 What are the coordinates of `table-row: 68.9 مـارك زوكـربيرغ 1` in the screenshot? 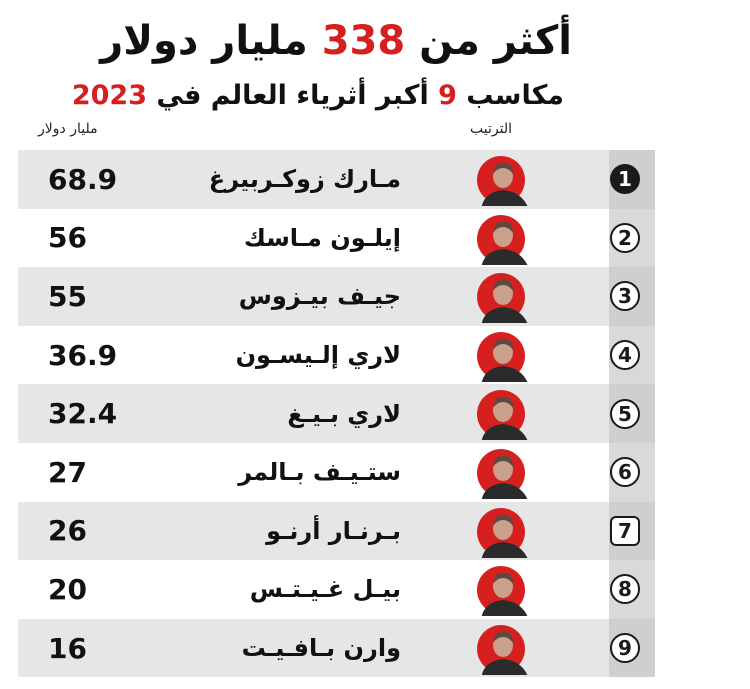 It's located at (336, 179).